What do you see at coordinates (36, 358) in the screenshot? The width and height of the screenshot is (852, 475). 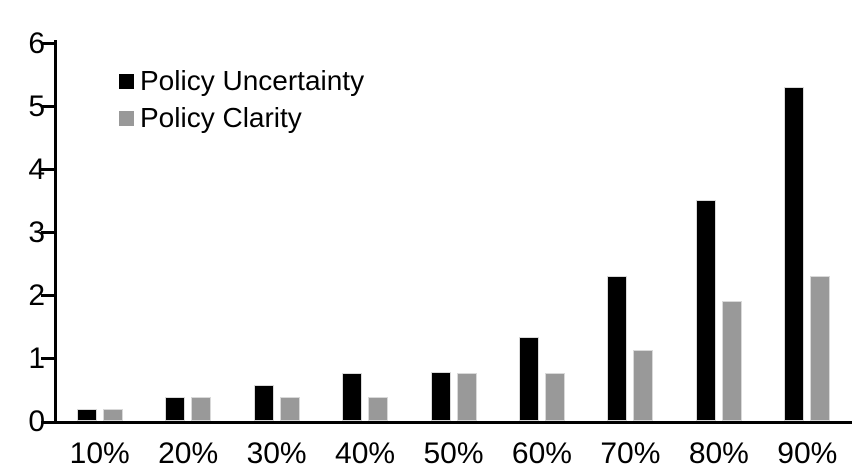 I see `y-tick-label: 1` at bounding box center [36, 358].